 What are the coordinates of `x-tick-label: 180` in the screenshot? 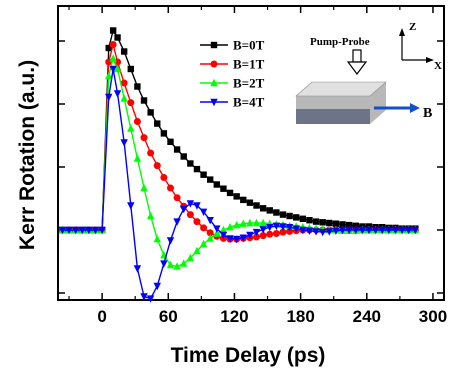 It's located at (300, 316).